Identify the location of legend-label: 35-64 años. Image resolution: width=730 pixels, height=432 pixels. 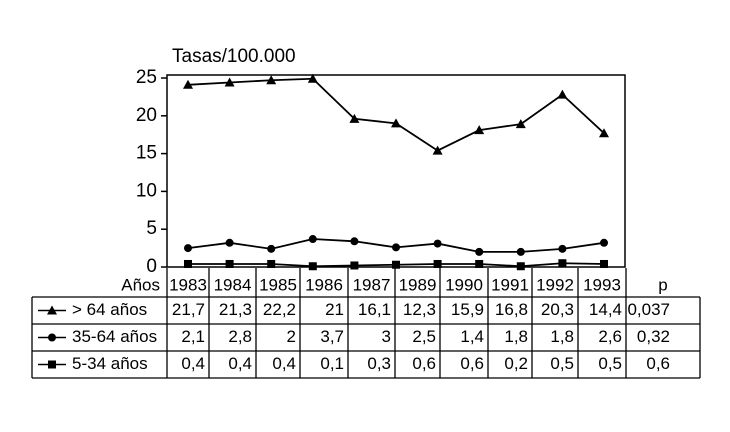
(114, 336).